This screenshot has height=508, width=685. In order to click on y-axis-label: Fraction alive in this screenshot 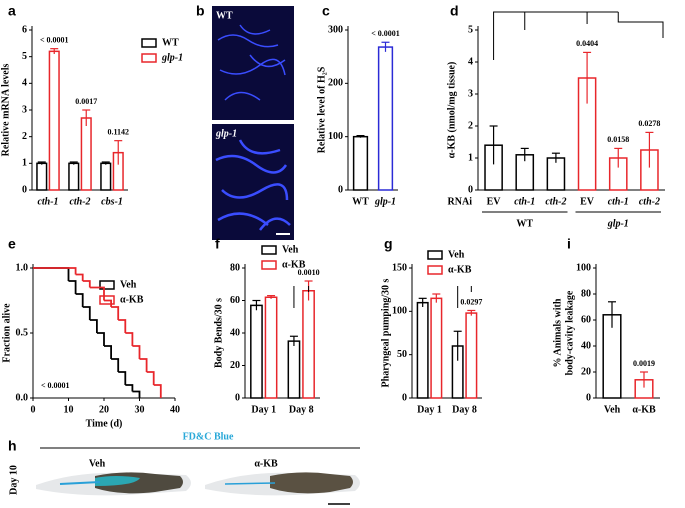, I will do `click(6, 333)`.